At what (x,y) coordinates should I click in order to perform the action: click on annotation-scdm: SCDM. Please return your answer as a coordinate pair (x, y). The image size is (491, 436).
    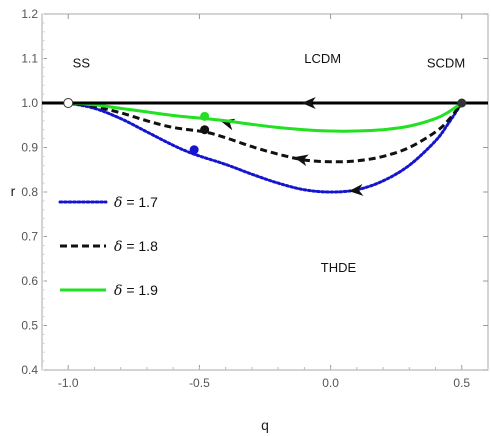
    Looking at the image, I should click on (446, 62).